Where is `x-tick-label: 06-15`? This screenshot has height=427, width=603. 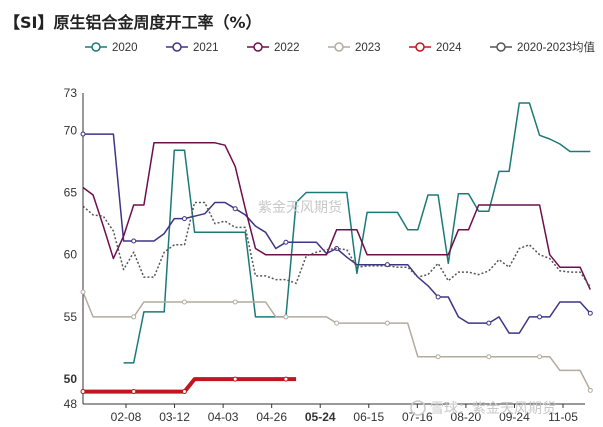 x-tick-label: 06-15 is located at coordinates (368, 417).